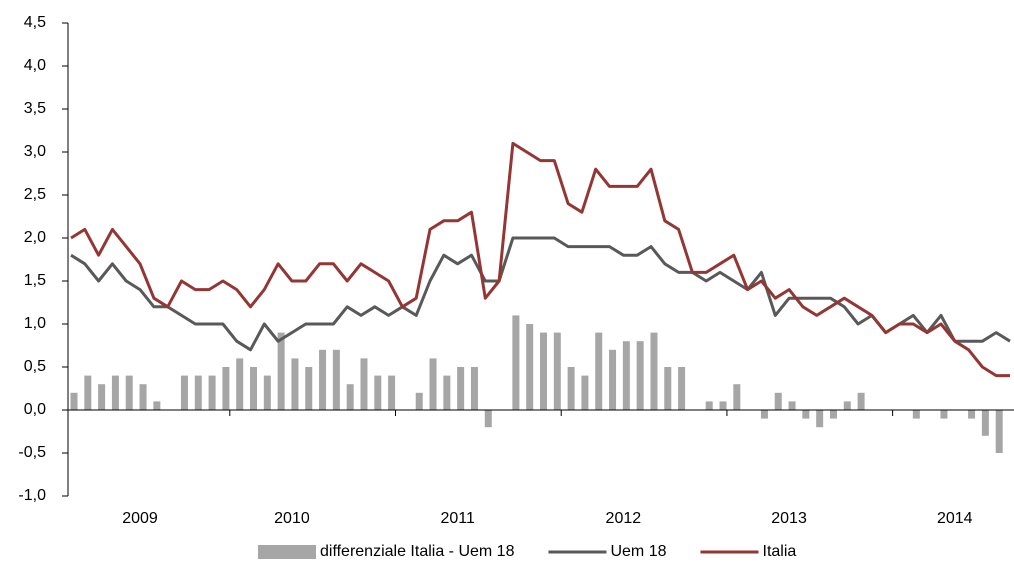  Describe the element at coordinates (32, 452) in the screenshot. I see `y-tick-label: -0,5` at that location.